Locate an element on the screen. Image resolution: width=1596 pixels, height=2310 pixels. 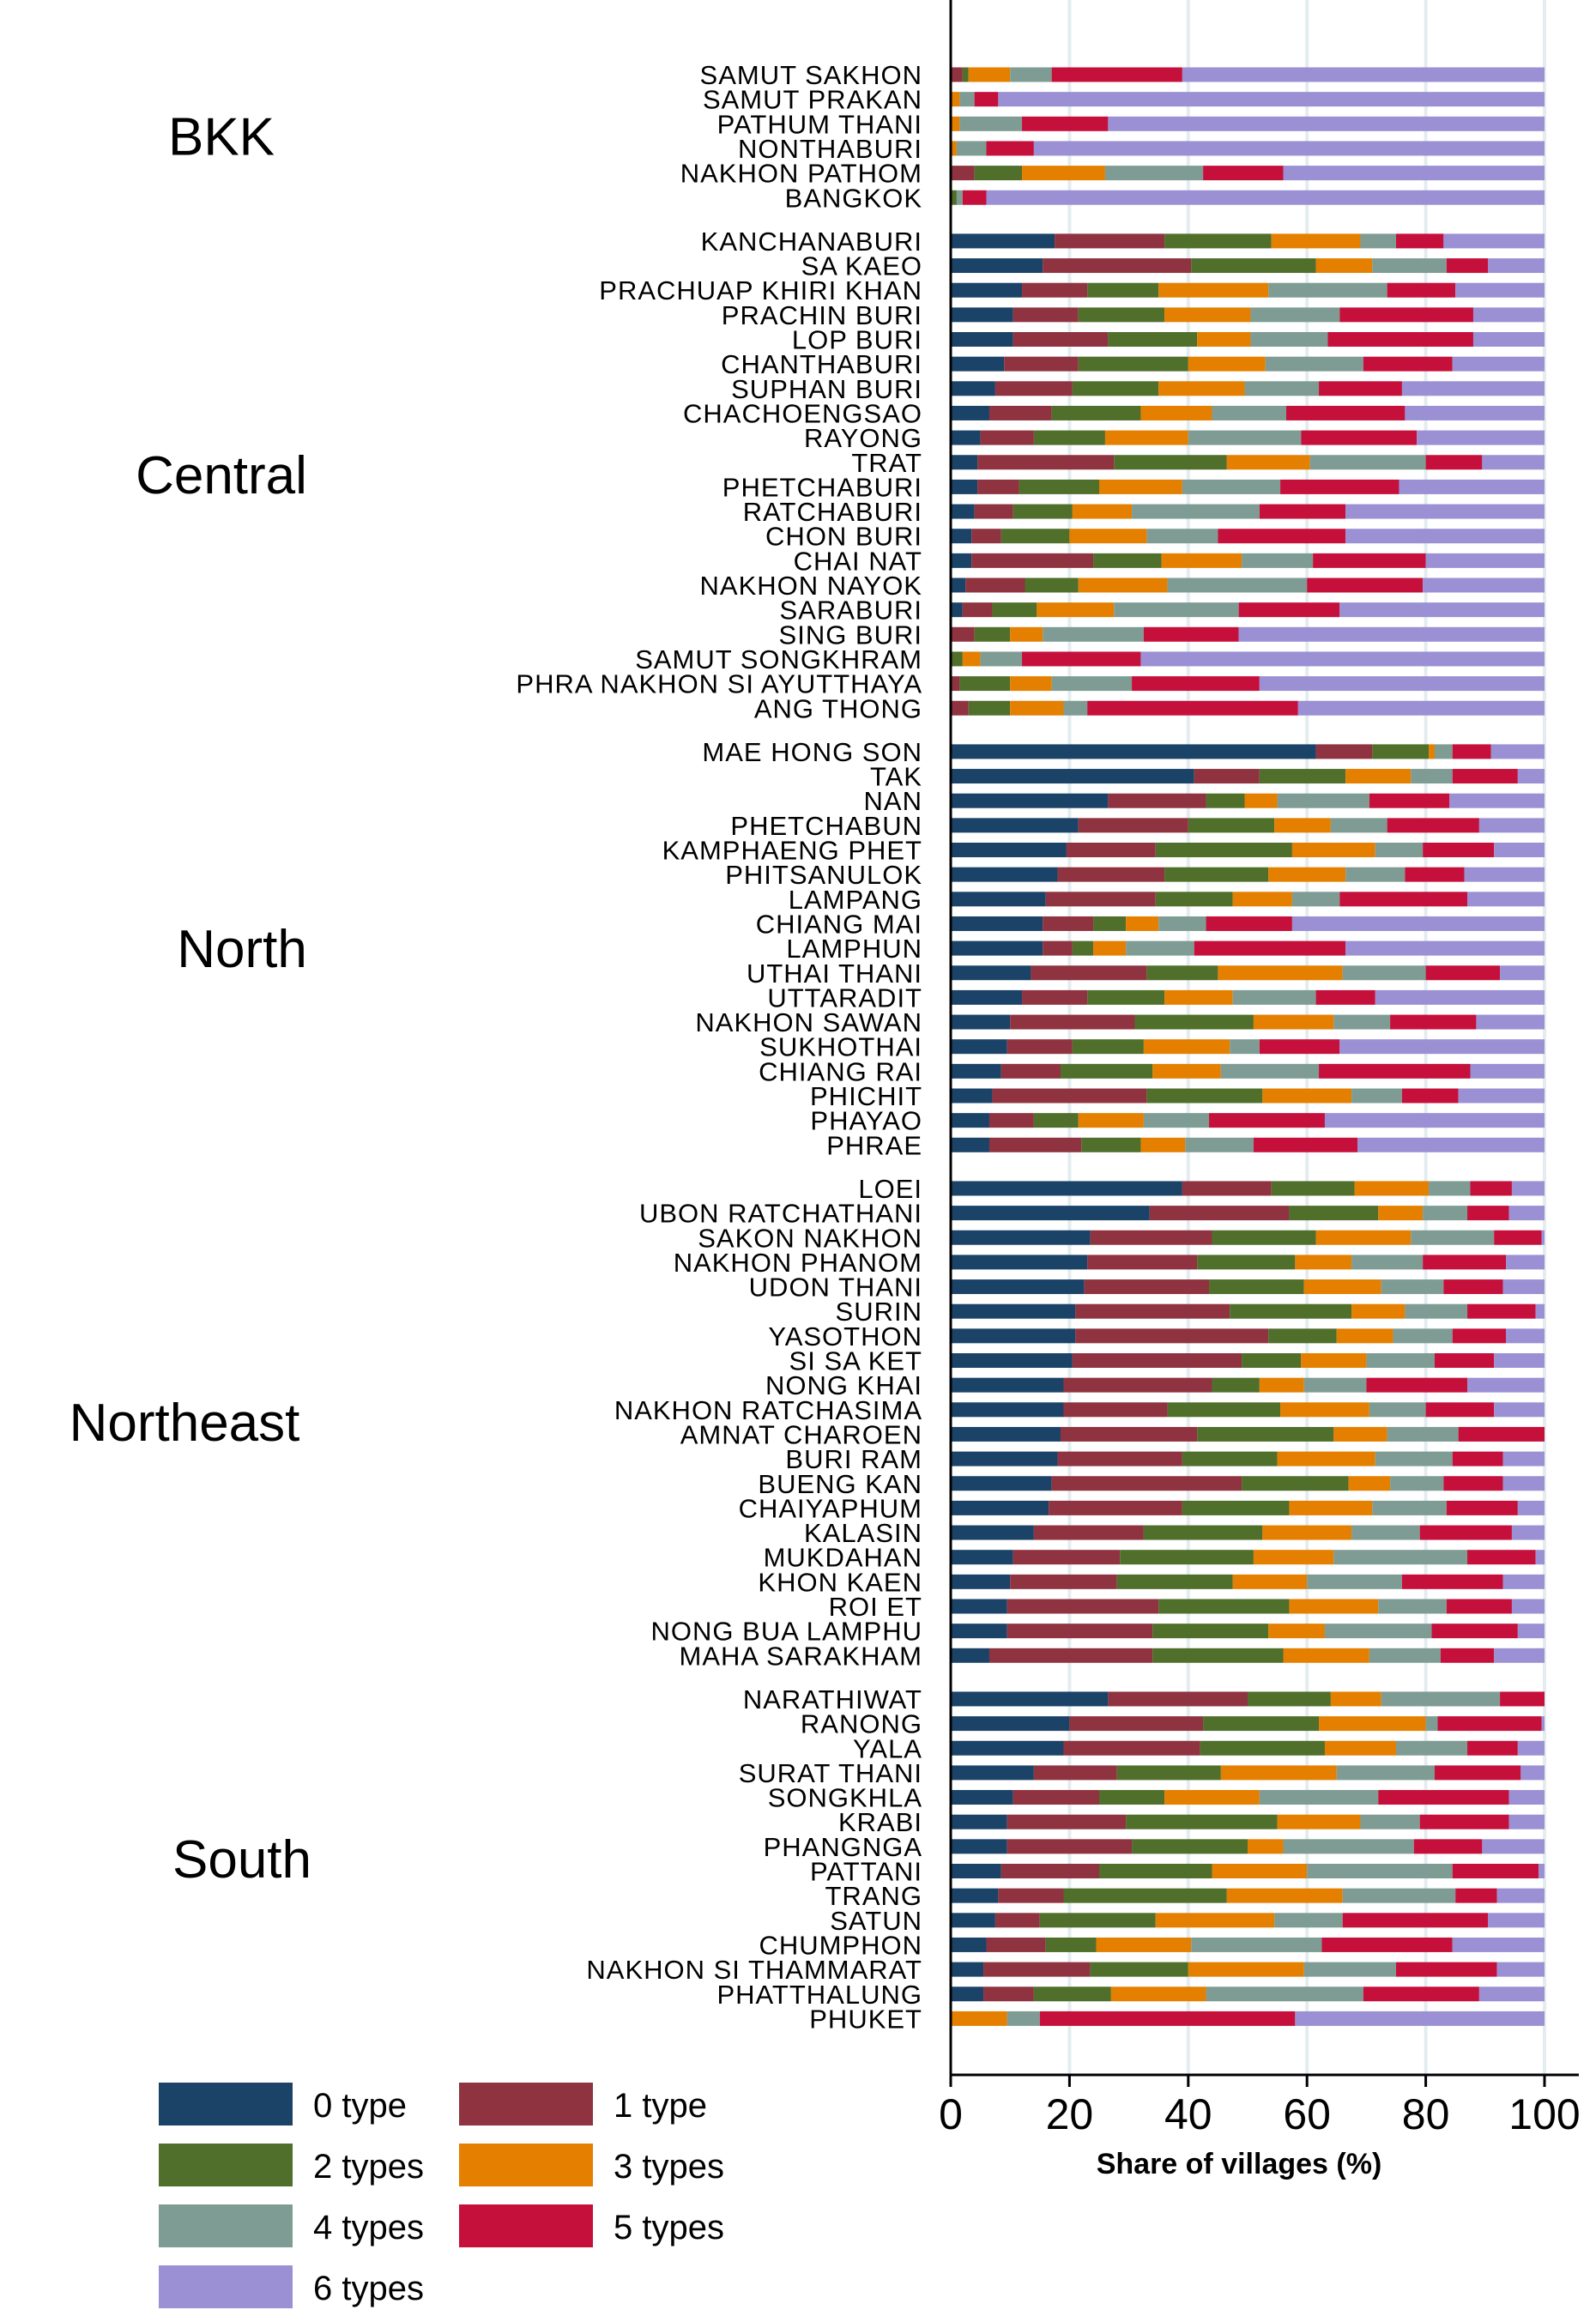
bar-segment-nakhon-phanom-1-type is located at coordinates (1143, 1262).